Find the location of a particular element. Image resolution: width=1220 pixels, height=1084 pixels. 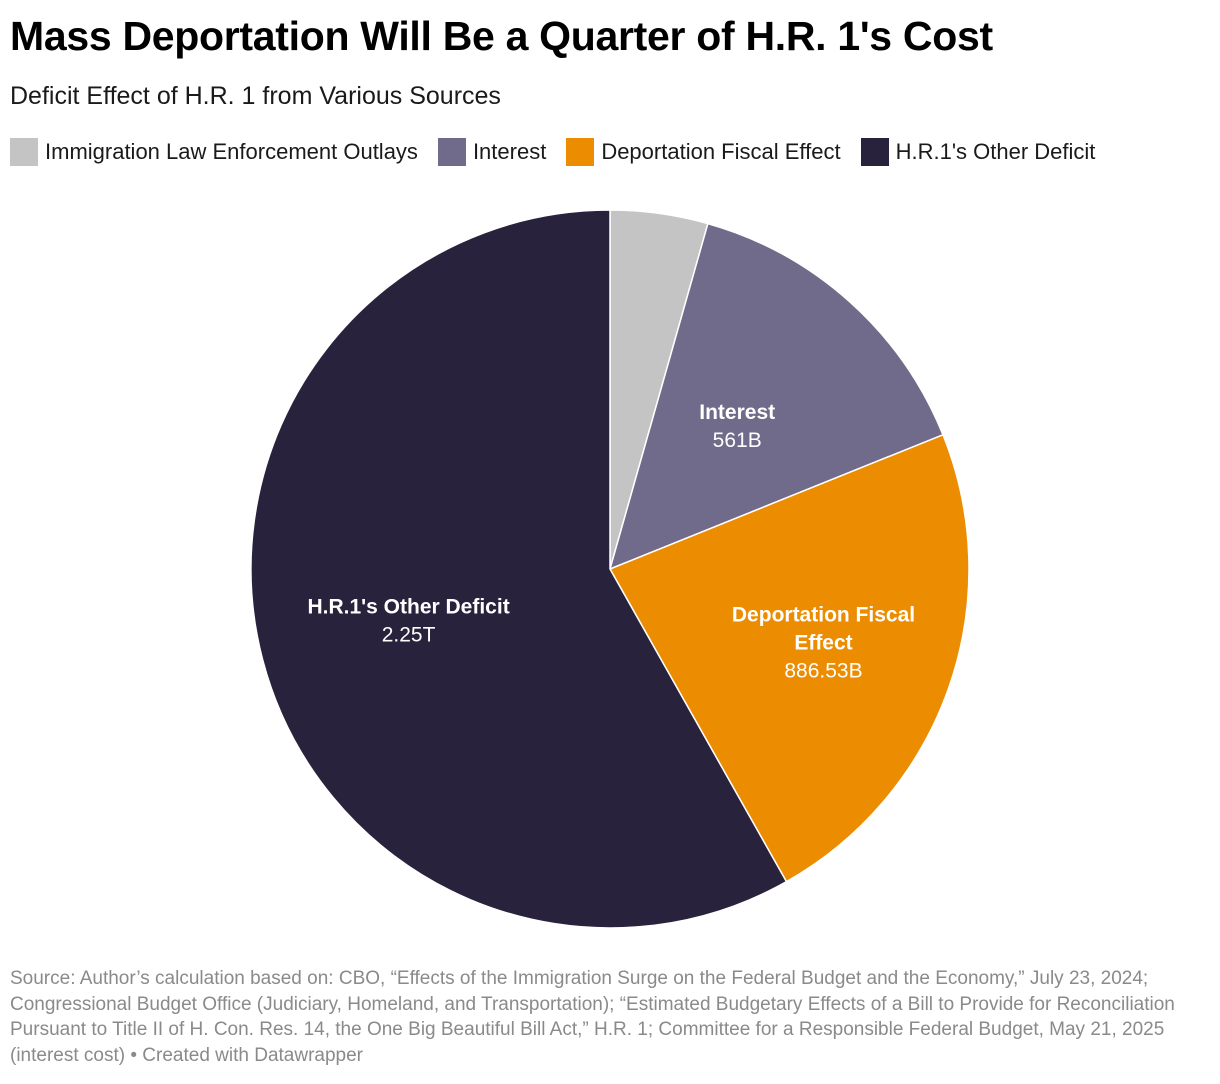

legend-label: Immigration Law Enforcement Outlays is located at coordinates (231, 151).